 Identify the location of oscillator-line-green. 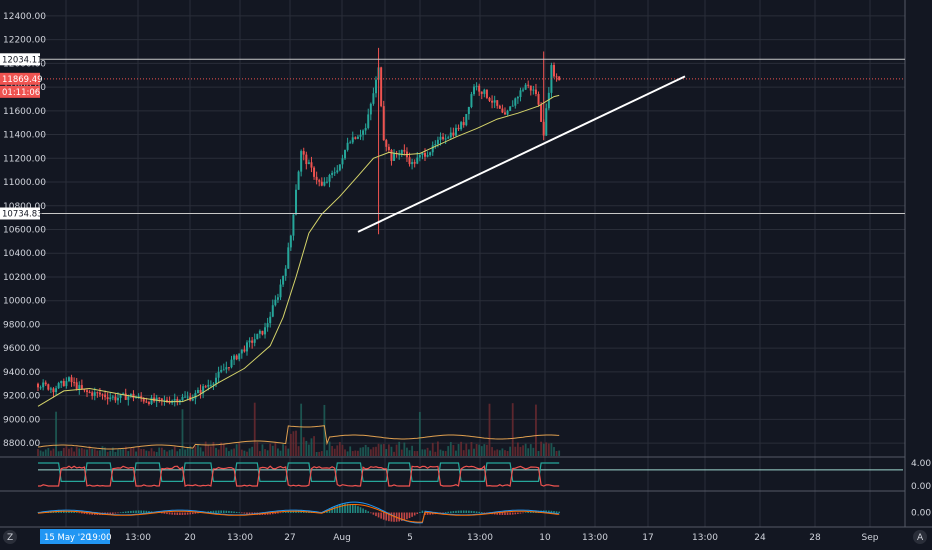
(299, 472).